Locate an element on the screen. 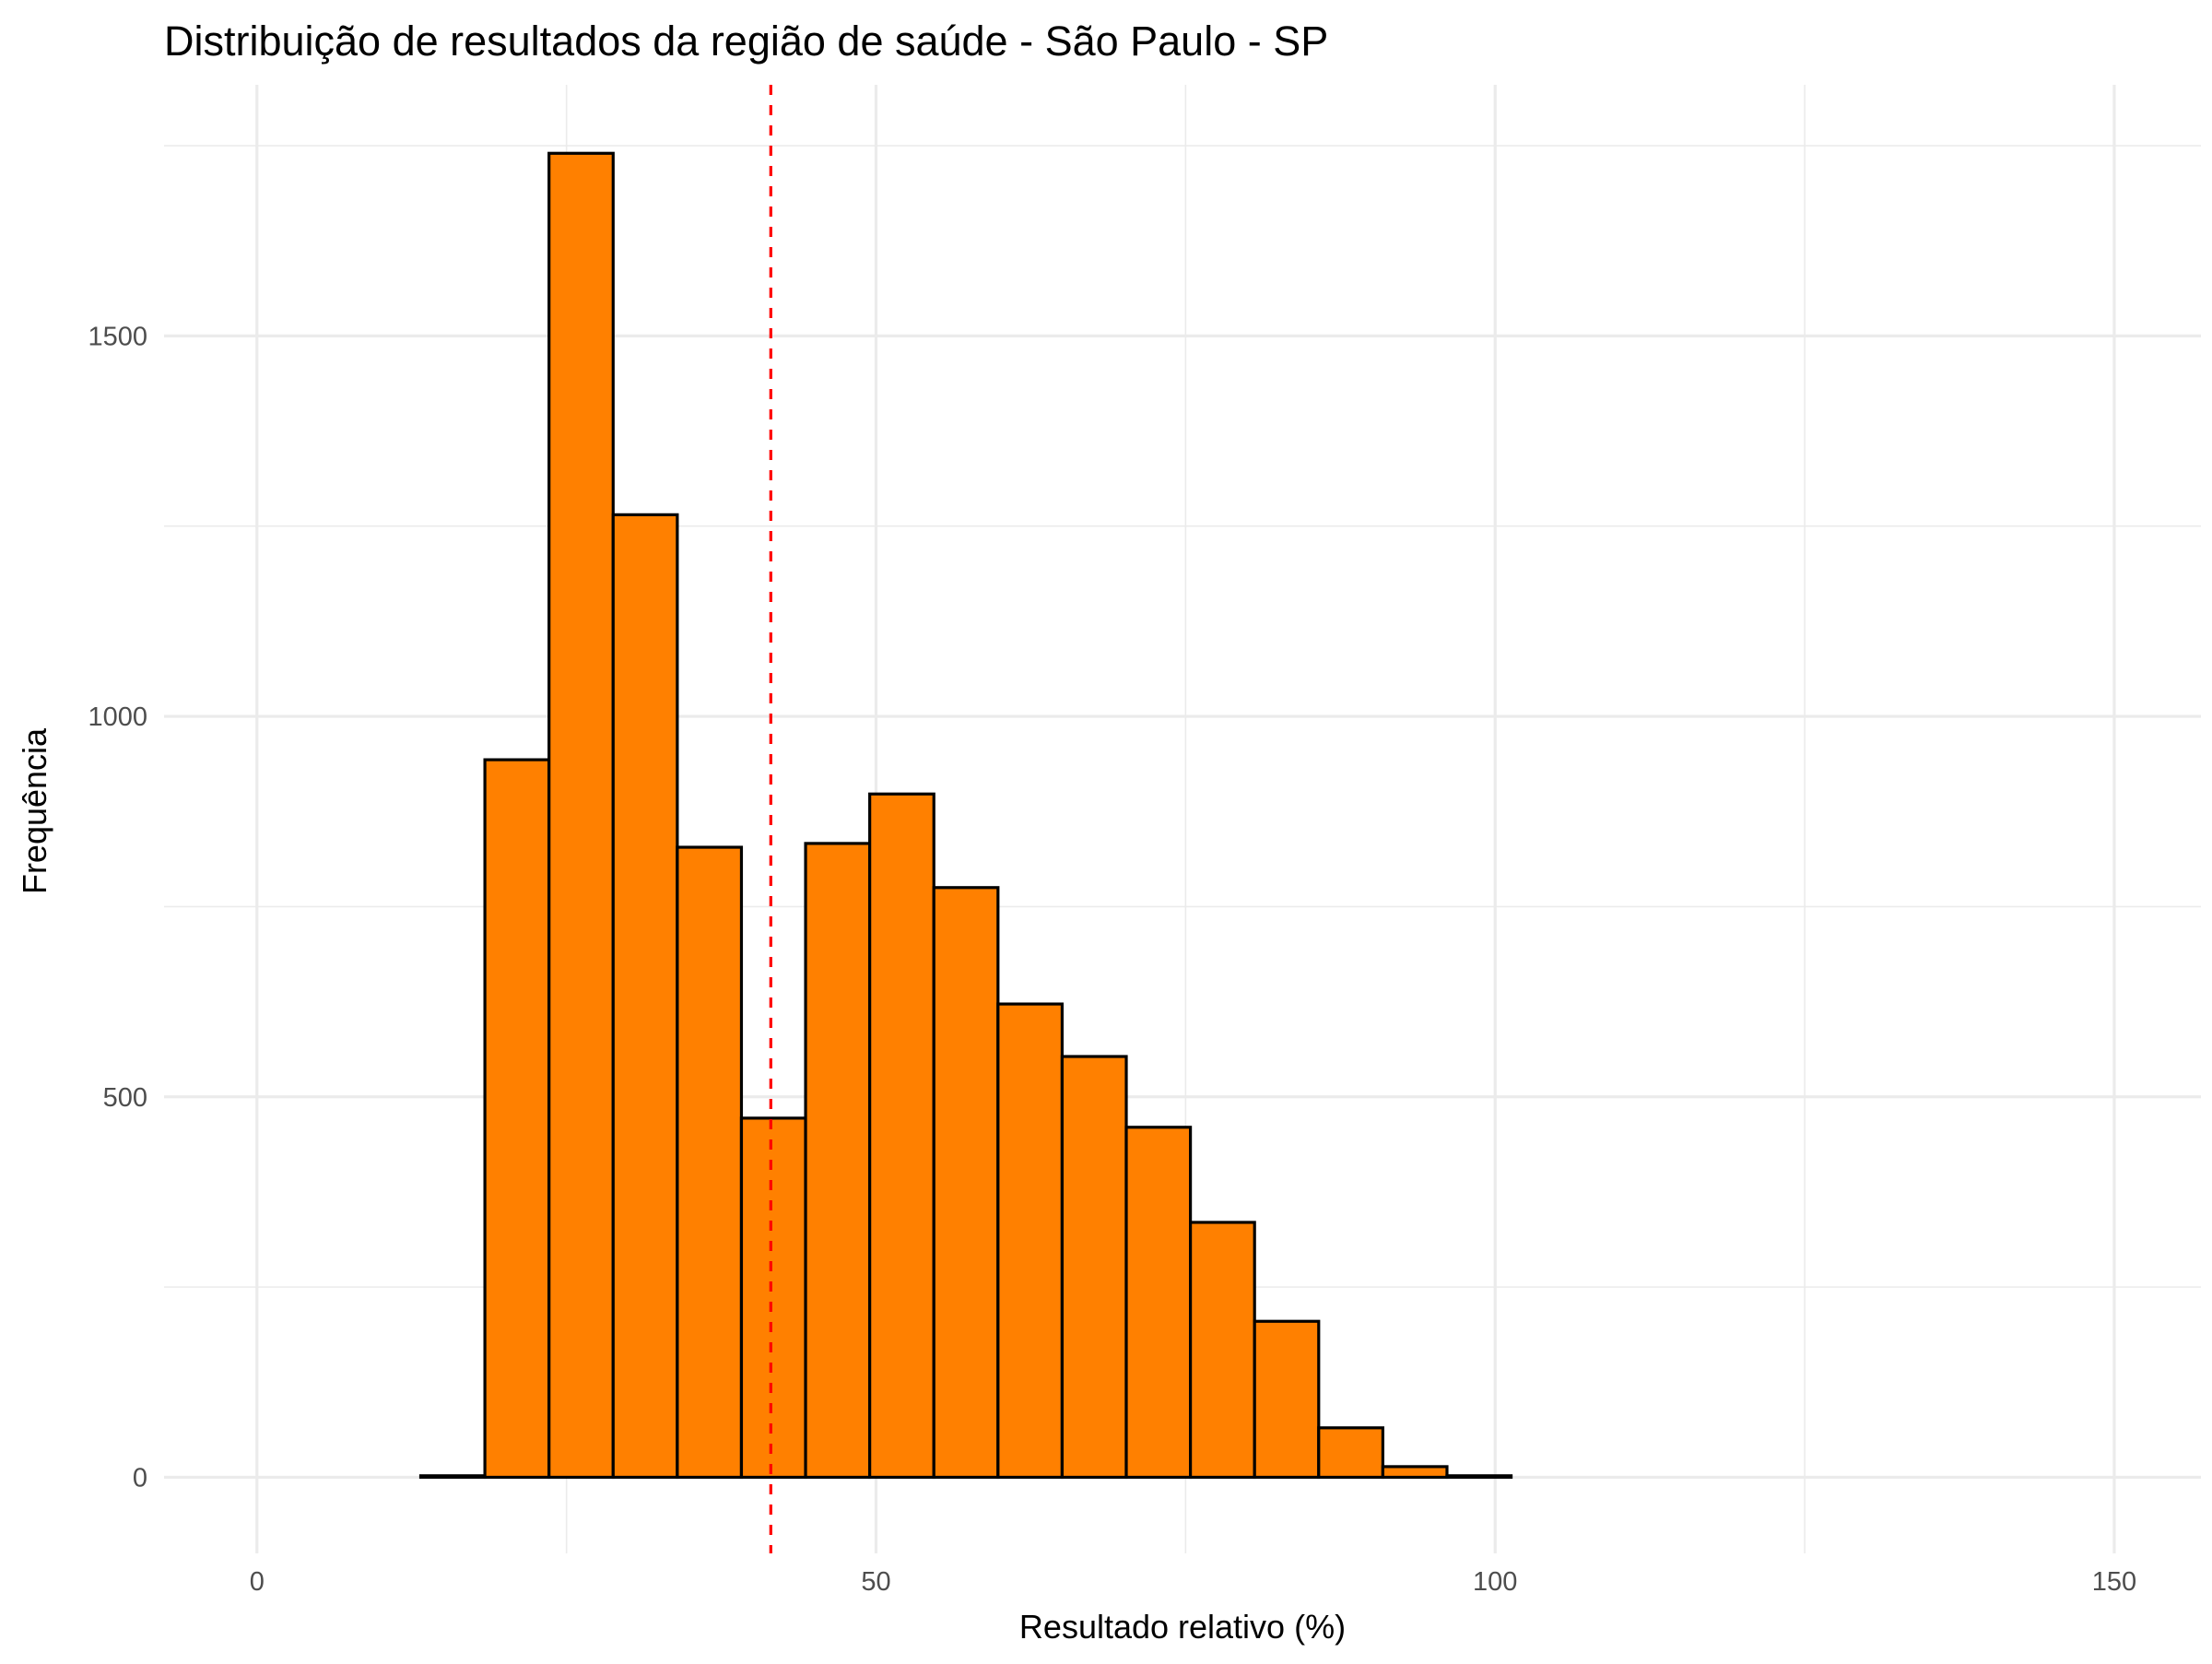 The width and height of the screenshot is (2212, 1664). y-tick-label: 1500 is located at coordinates (117, 336).